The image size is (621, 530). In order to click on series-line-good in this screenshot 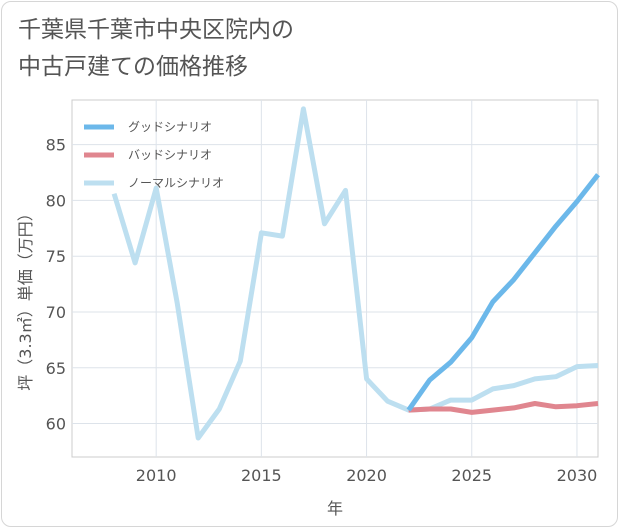, I will do `click(503, 292)`.